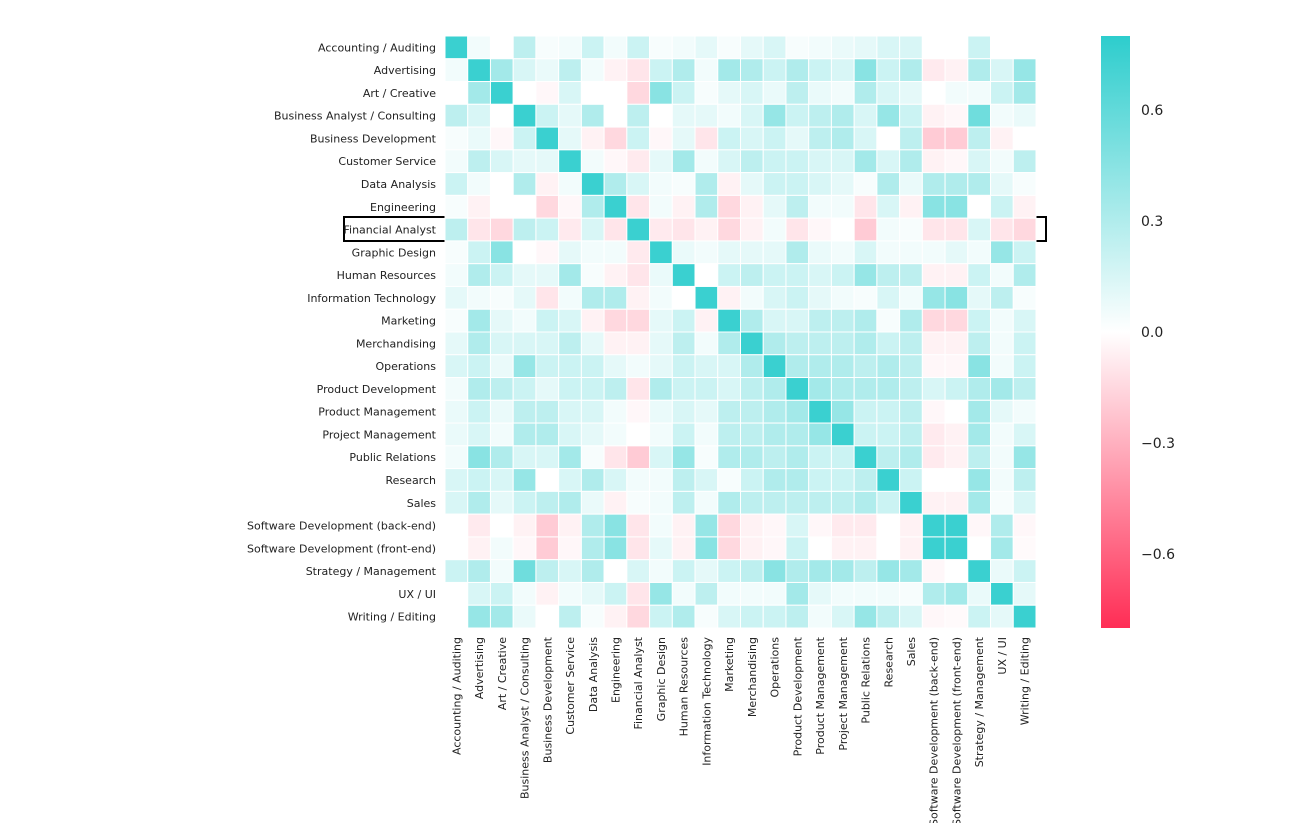 This screenshot has height=823, width=1309. I want to click on x-tick-label: Sales, so click(911, 652).